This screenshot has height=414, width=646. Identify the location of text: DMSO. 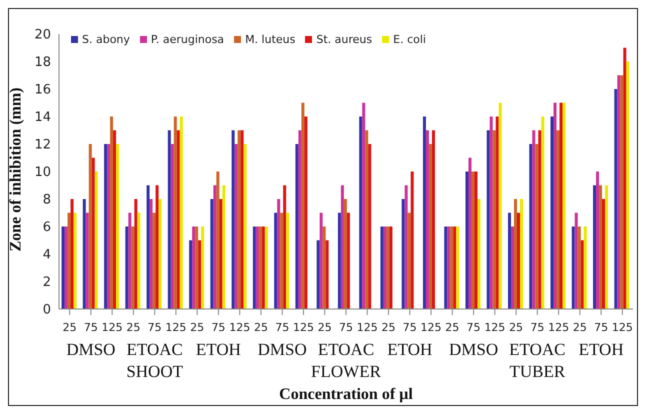
(282, 349).